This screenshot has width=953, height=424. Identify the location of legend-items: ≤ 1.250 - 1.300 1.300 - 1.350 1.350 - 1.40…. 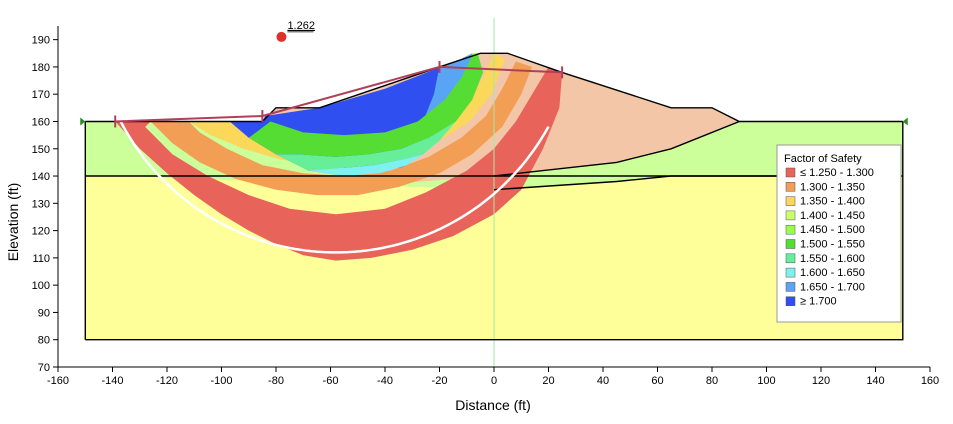
(829, 237).